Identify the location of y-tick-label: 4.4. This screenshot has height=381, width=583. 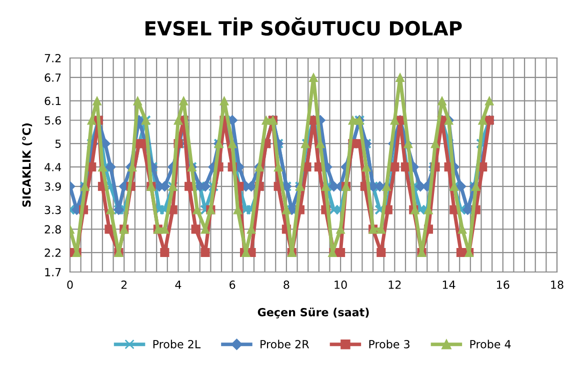
(53, 167).